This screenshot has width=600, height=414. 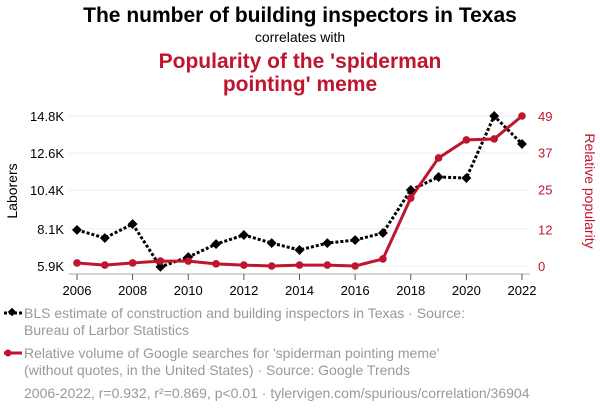 What do you see at coordinates (8, 353) in the screenshot?
I see `legend-marker-circle` at bounding box center [8, 353].